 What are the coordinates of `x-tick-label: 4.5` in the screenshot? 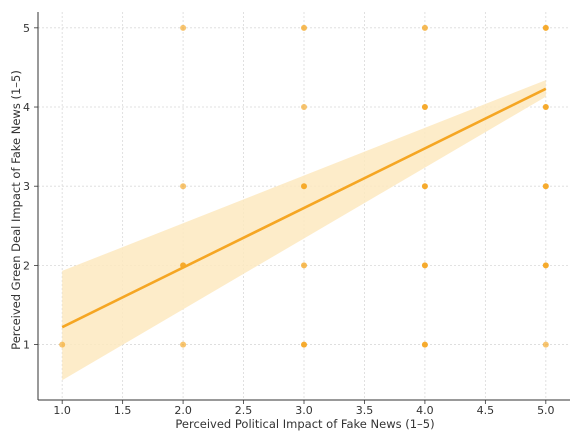 It's located at (486, 410).